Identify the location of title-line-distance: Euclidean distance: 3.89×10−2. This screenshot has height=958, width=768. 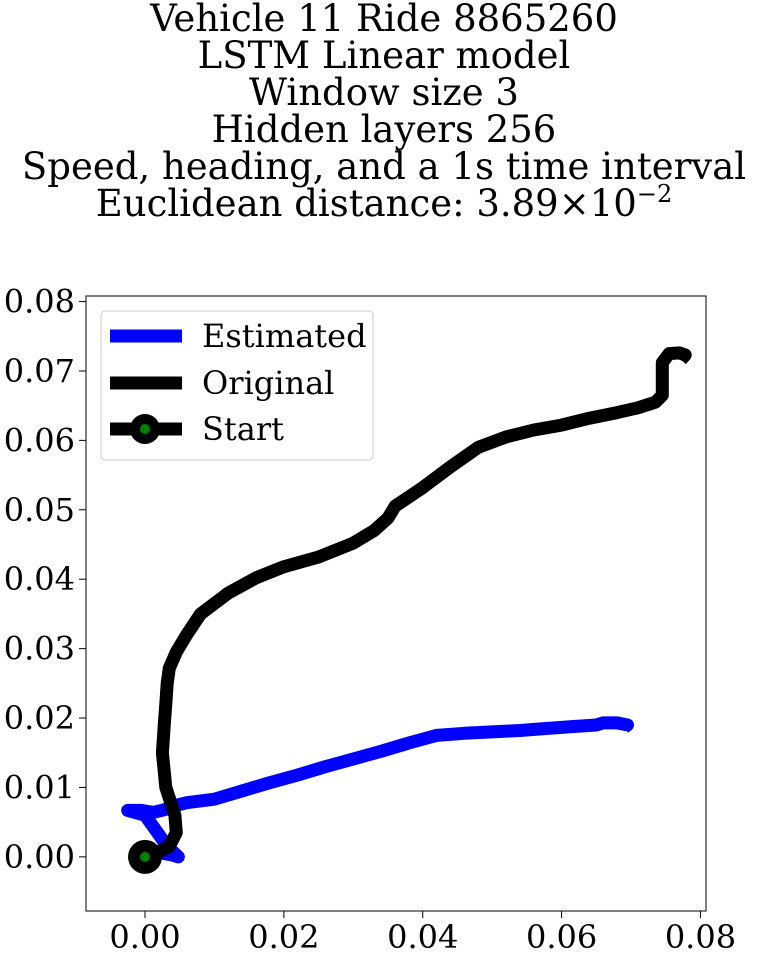
(384, 203).